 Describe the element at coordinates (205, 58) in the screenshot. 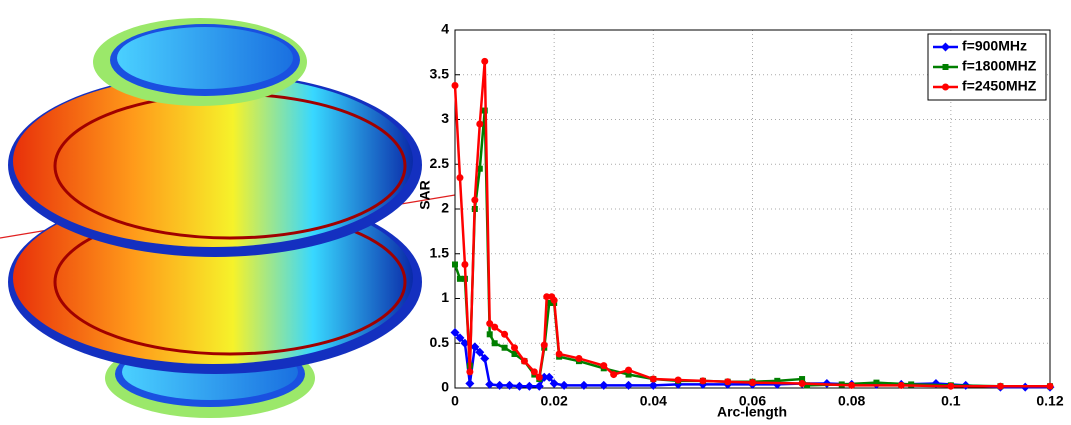

I see `disk-core` at that location.